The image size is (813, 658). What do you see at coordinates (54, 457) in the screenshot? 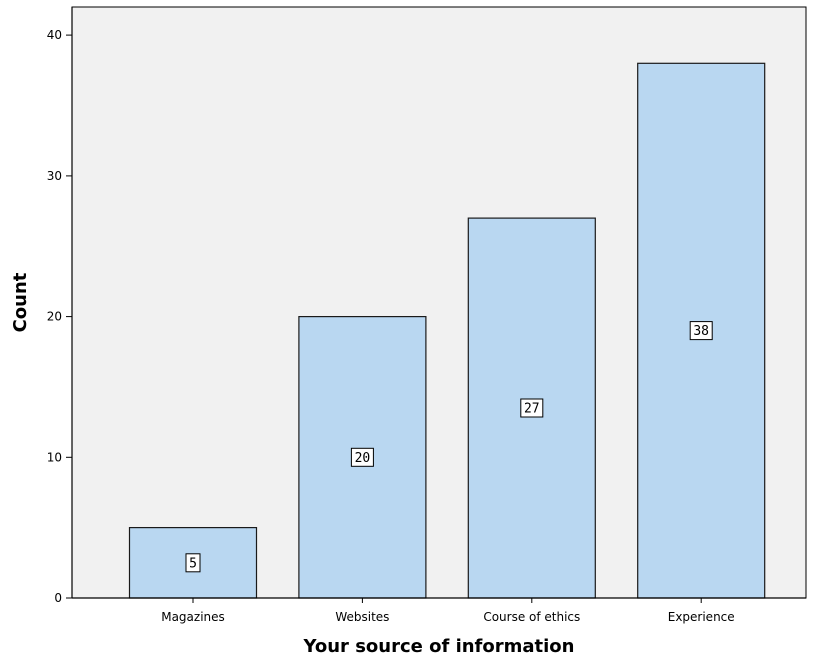
I see `y-tick-label: 10` at bounding box center [54, 457].